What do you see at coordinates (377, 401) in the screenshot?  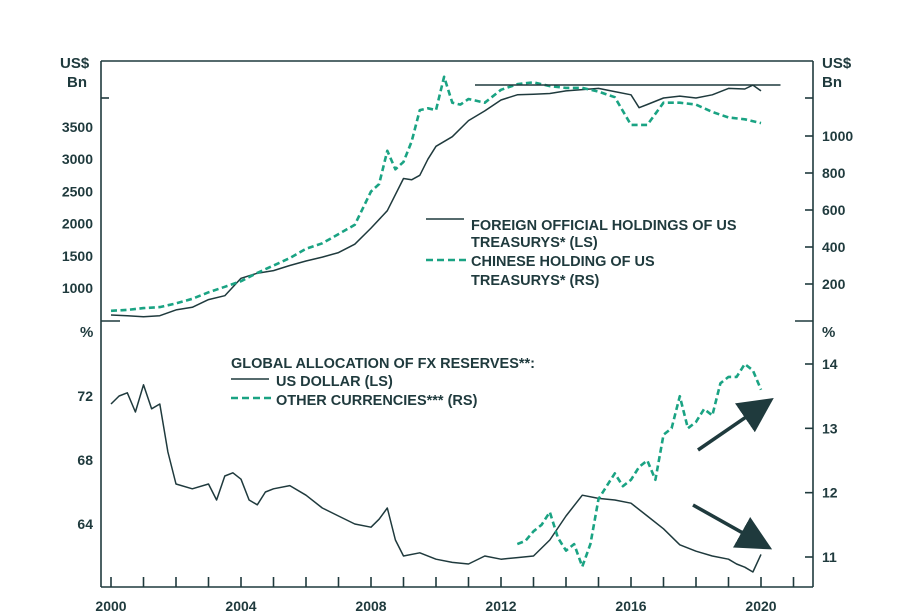 I see `legend-other: OTHER CURRENCIES*** (RS)` at bounding box center [377, 401].